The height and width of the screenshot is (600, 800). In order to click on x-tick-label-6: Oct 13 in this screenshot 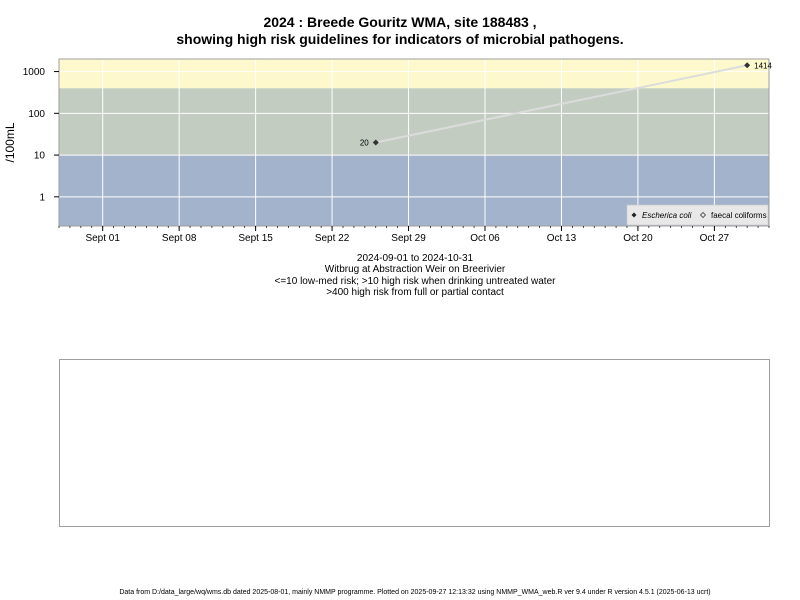, I will do `click(562, 238)`.